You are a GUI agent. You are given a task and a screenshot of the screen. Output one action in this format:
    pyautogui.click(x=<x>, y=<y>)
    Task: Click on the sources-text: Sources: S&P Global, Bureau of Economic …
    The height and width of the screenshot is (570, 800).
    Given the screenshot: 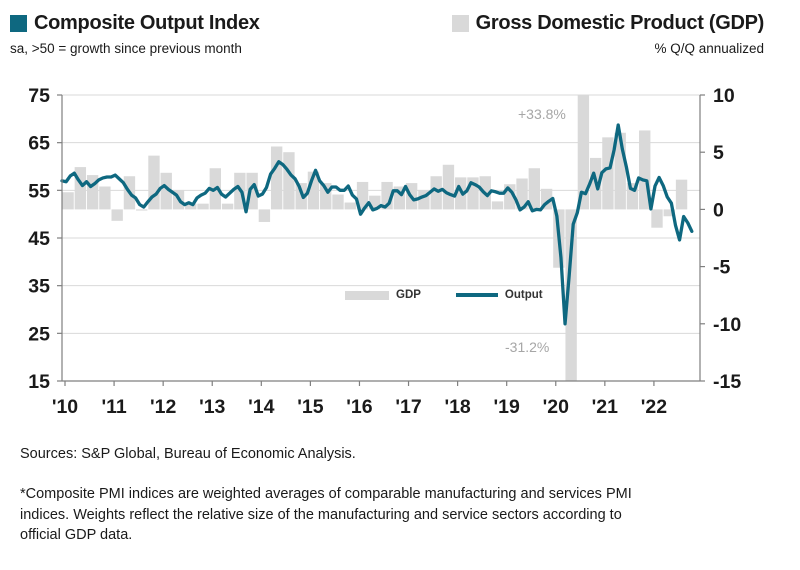 What is the action you would take?
    pyautogui.click(x=188, y=454)
    